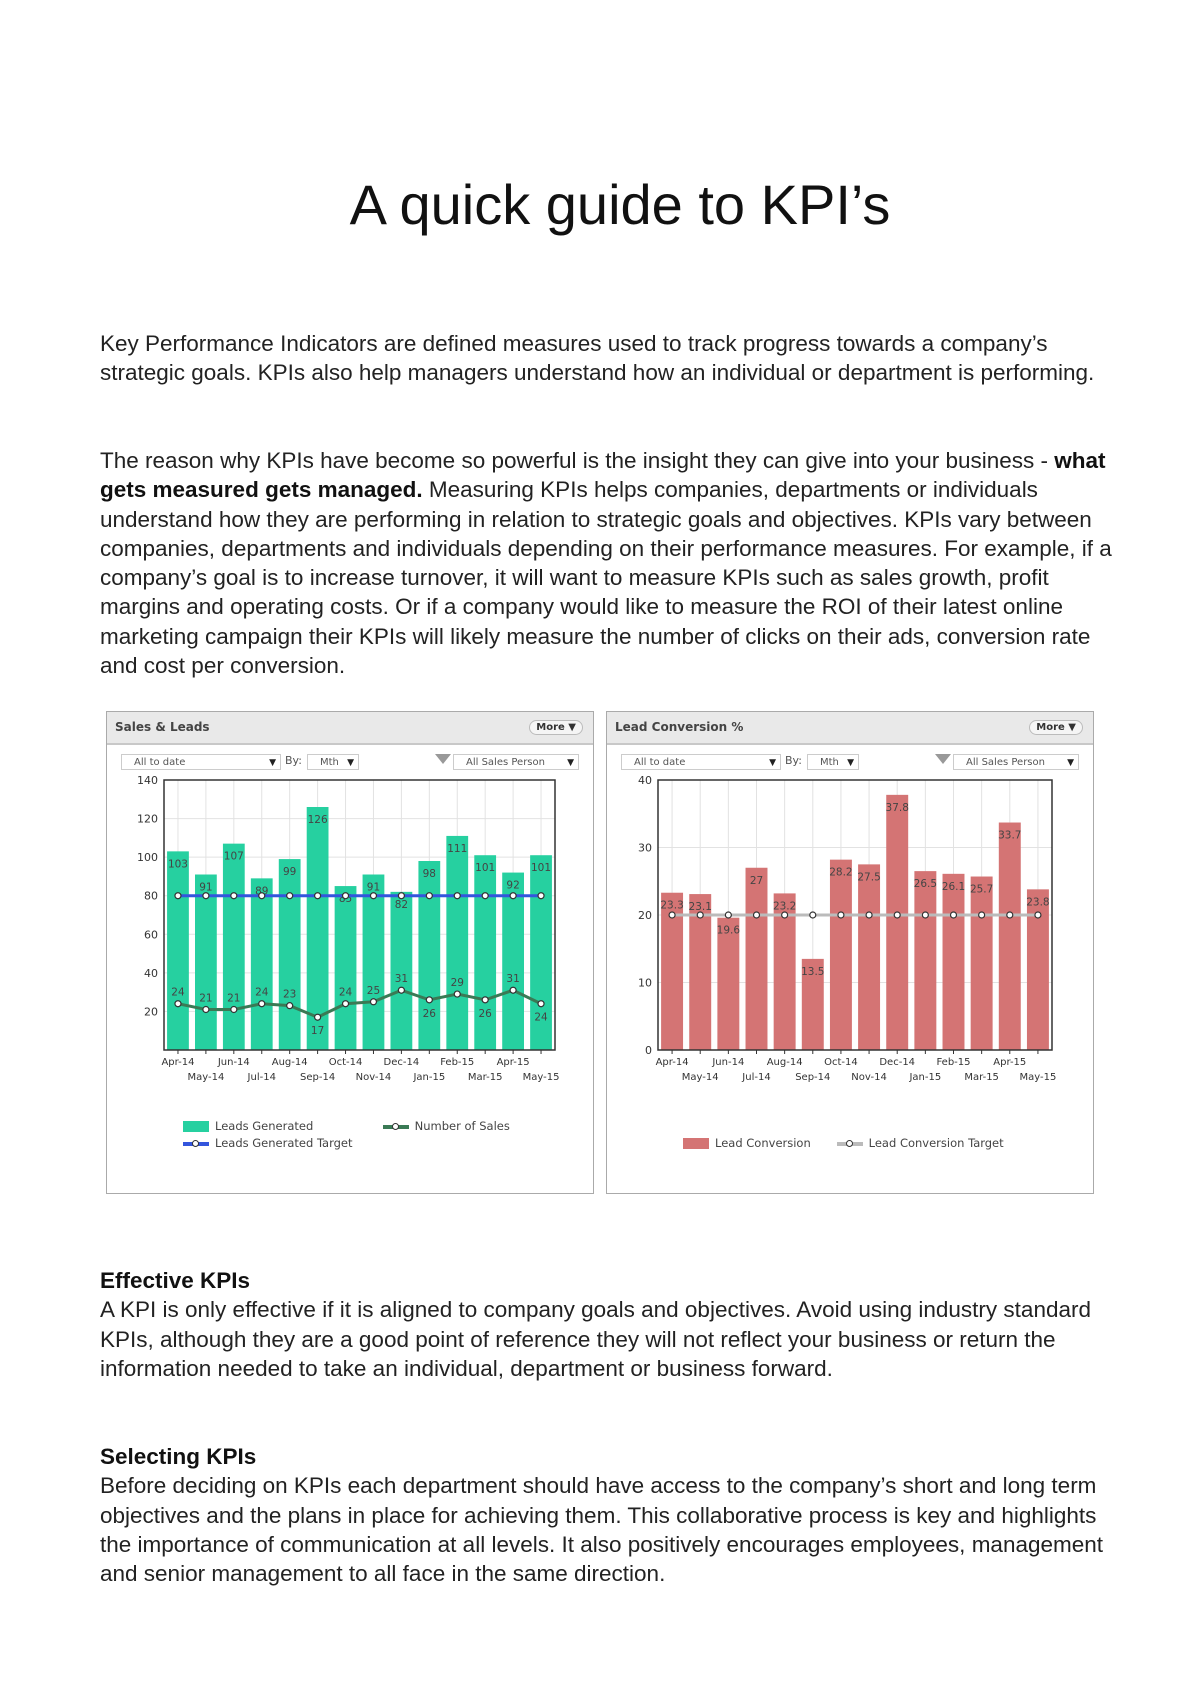 The image size is (1200, 1698). What do you see at coordinates (541, 1018) in the screenshot?
I see `data-label: 24` at bounding box center [541, 1018].